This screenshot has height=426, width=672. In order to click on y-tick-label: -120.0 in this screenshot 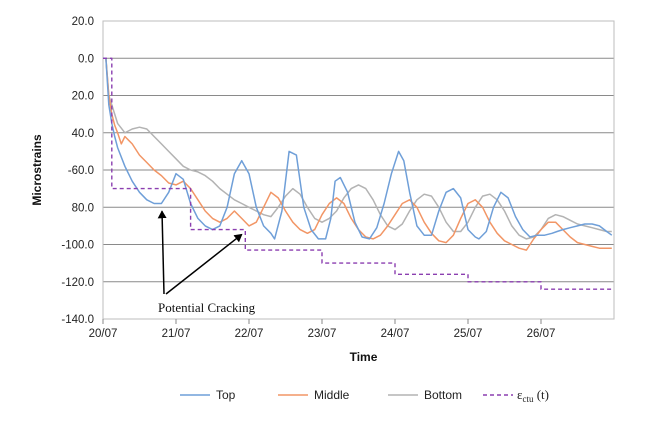, I will do `click(77, 283)`.